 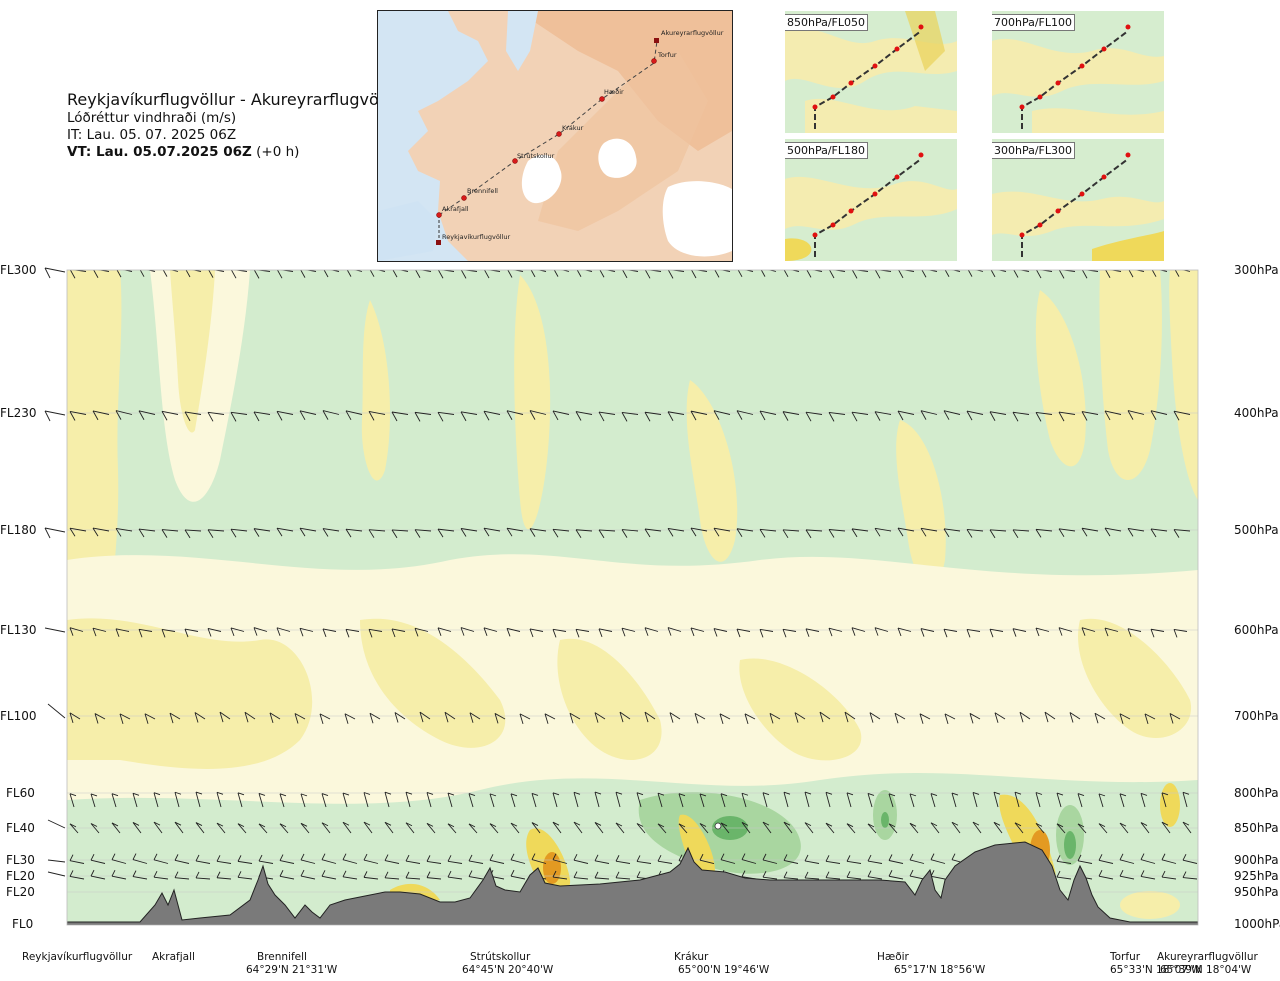 I want to click on terrain-profile, so click(x=632, y=883).